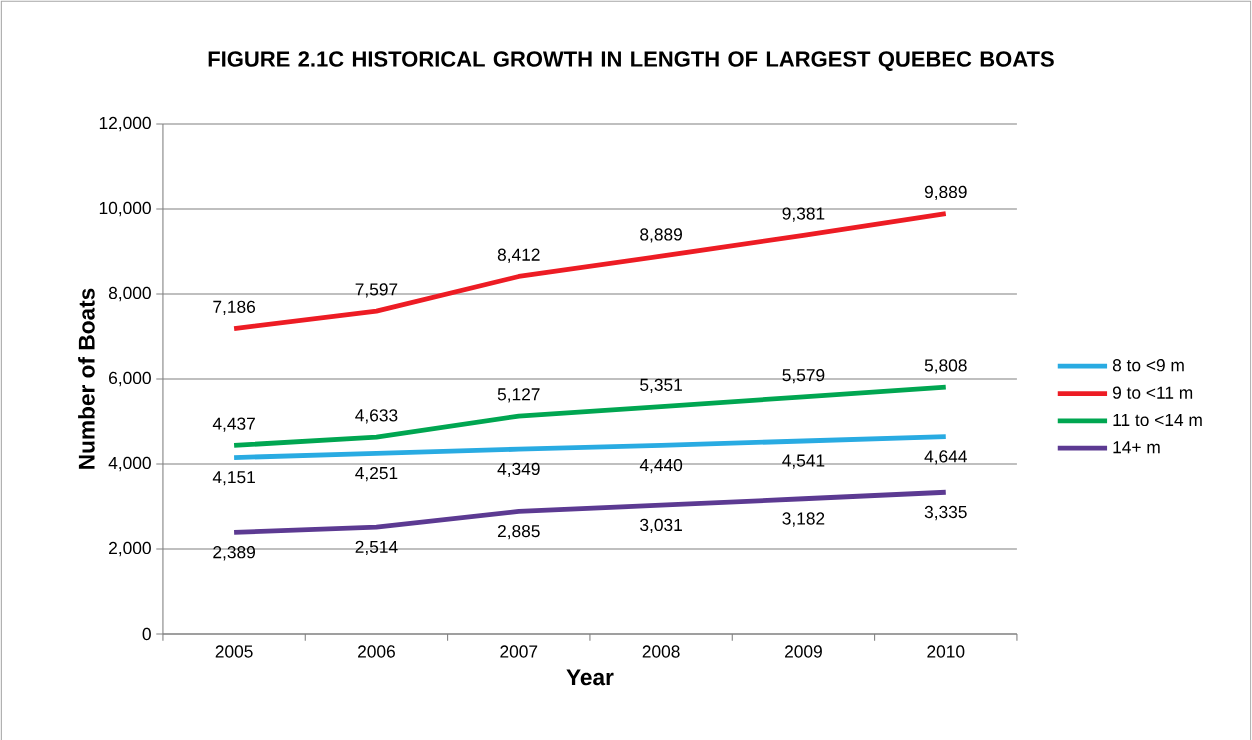 The height and width of the screenshot is (740, 1252). Describe the element at coordinates (803, 214) in the screenshot. I see `data-label: 9,381` at that location.